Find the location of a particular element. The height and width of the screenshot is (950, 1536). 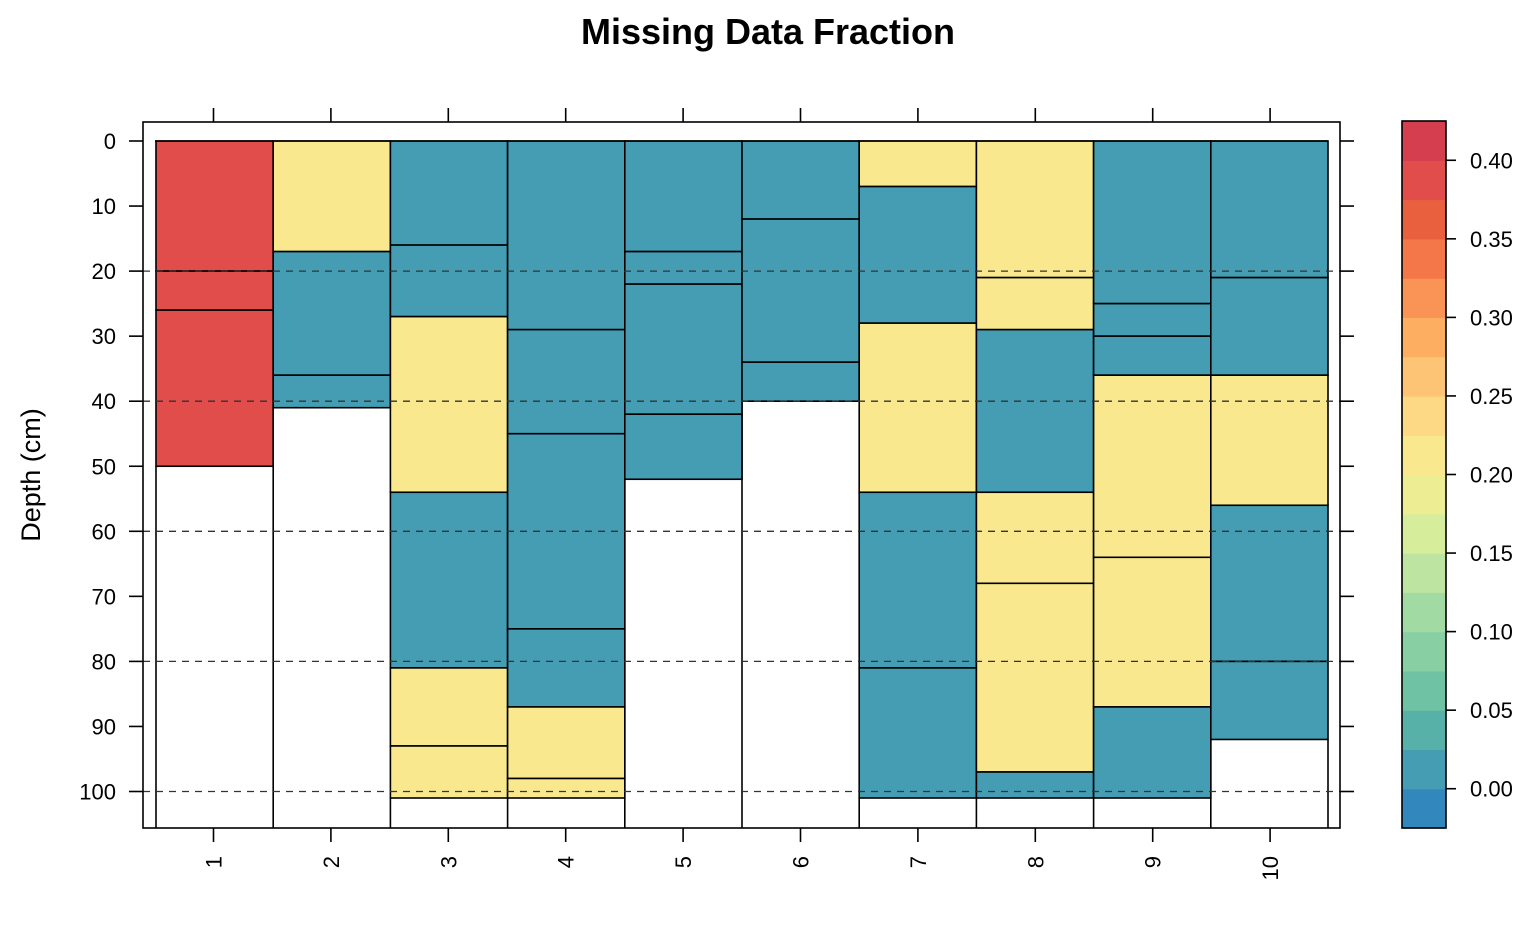

x-tick-label: 7 is located at coordinates (918, 862).